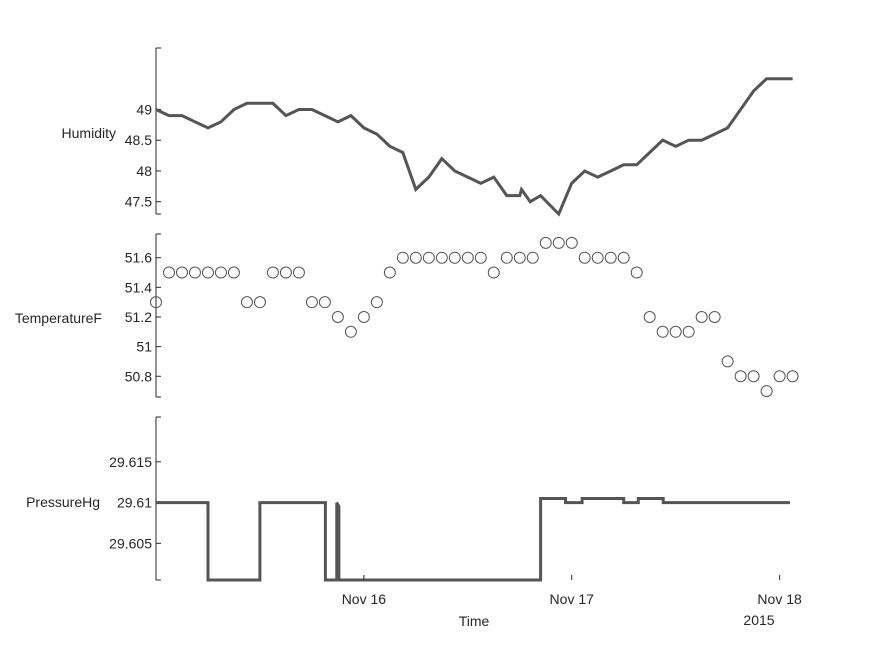 The image size is (875, 656). What do you see at coordinates (474, 621) in the screenshot?
I see `x-axis-label: Time` at bounding box center [474, 621].